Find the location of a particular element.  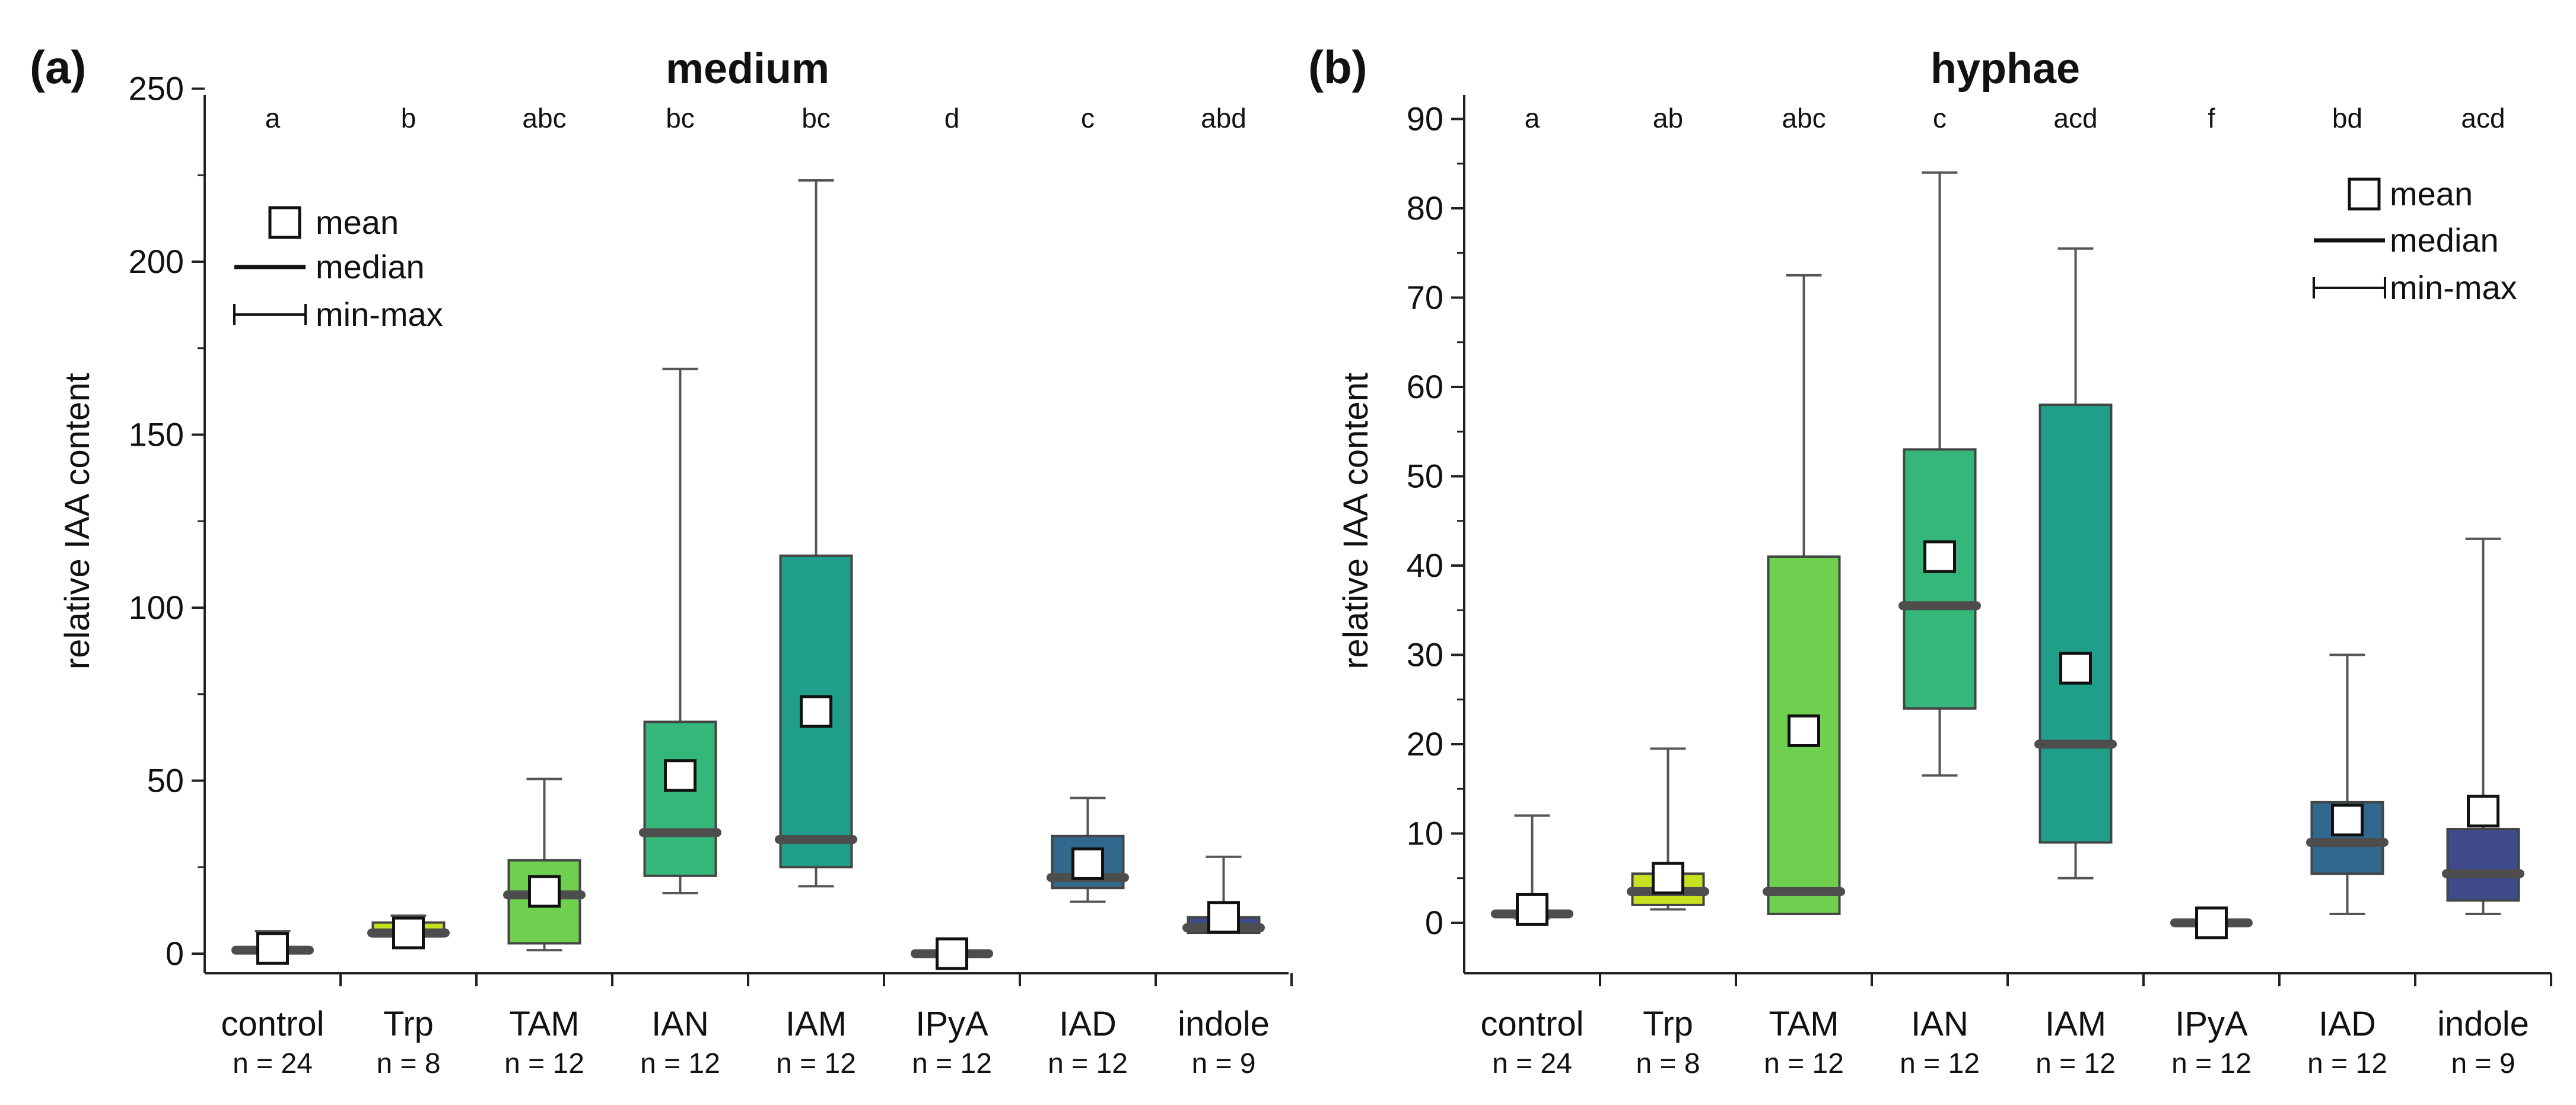

y-tick-label: 200 is located at coordinates (156, 261).